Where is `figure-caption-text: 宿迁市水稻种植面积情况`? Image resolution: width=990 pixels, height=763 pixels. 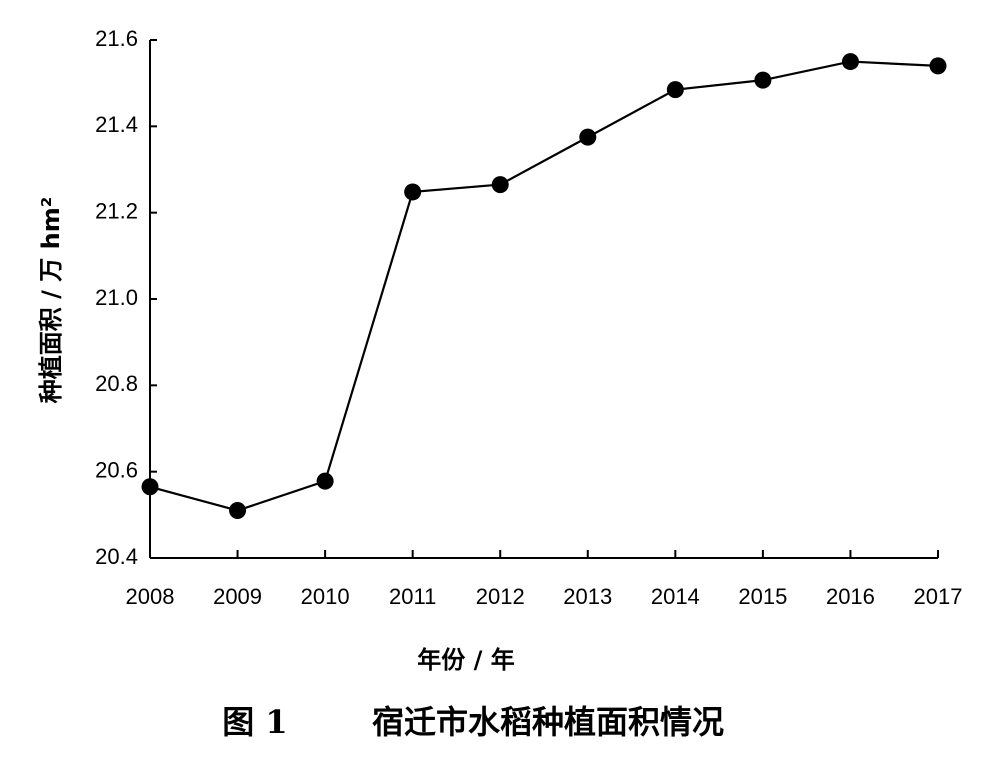 figure-caption-text: 宿迁市水稻种植面积情况 is located at coordinates (548, 722).